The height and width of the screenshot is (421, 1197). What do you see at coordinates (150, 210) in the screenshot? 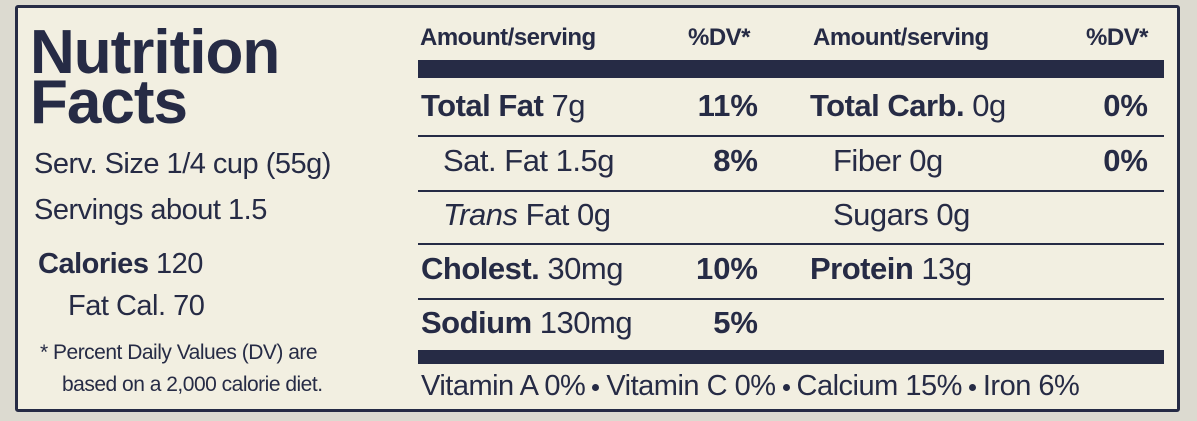
I see `servings: Servings about 1.5` at bounding box center [150, 210].